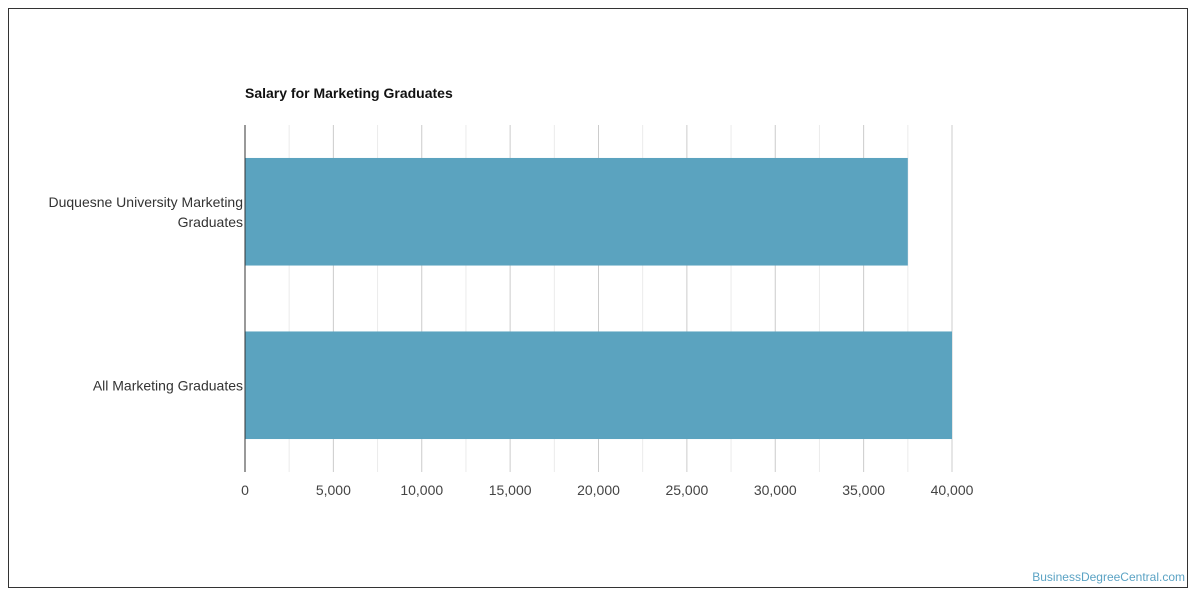  Describe the element at coordinates (349, 93) in the screenshot. I see `chart-title: Salary for Marketing Graduates` at that location.